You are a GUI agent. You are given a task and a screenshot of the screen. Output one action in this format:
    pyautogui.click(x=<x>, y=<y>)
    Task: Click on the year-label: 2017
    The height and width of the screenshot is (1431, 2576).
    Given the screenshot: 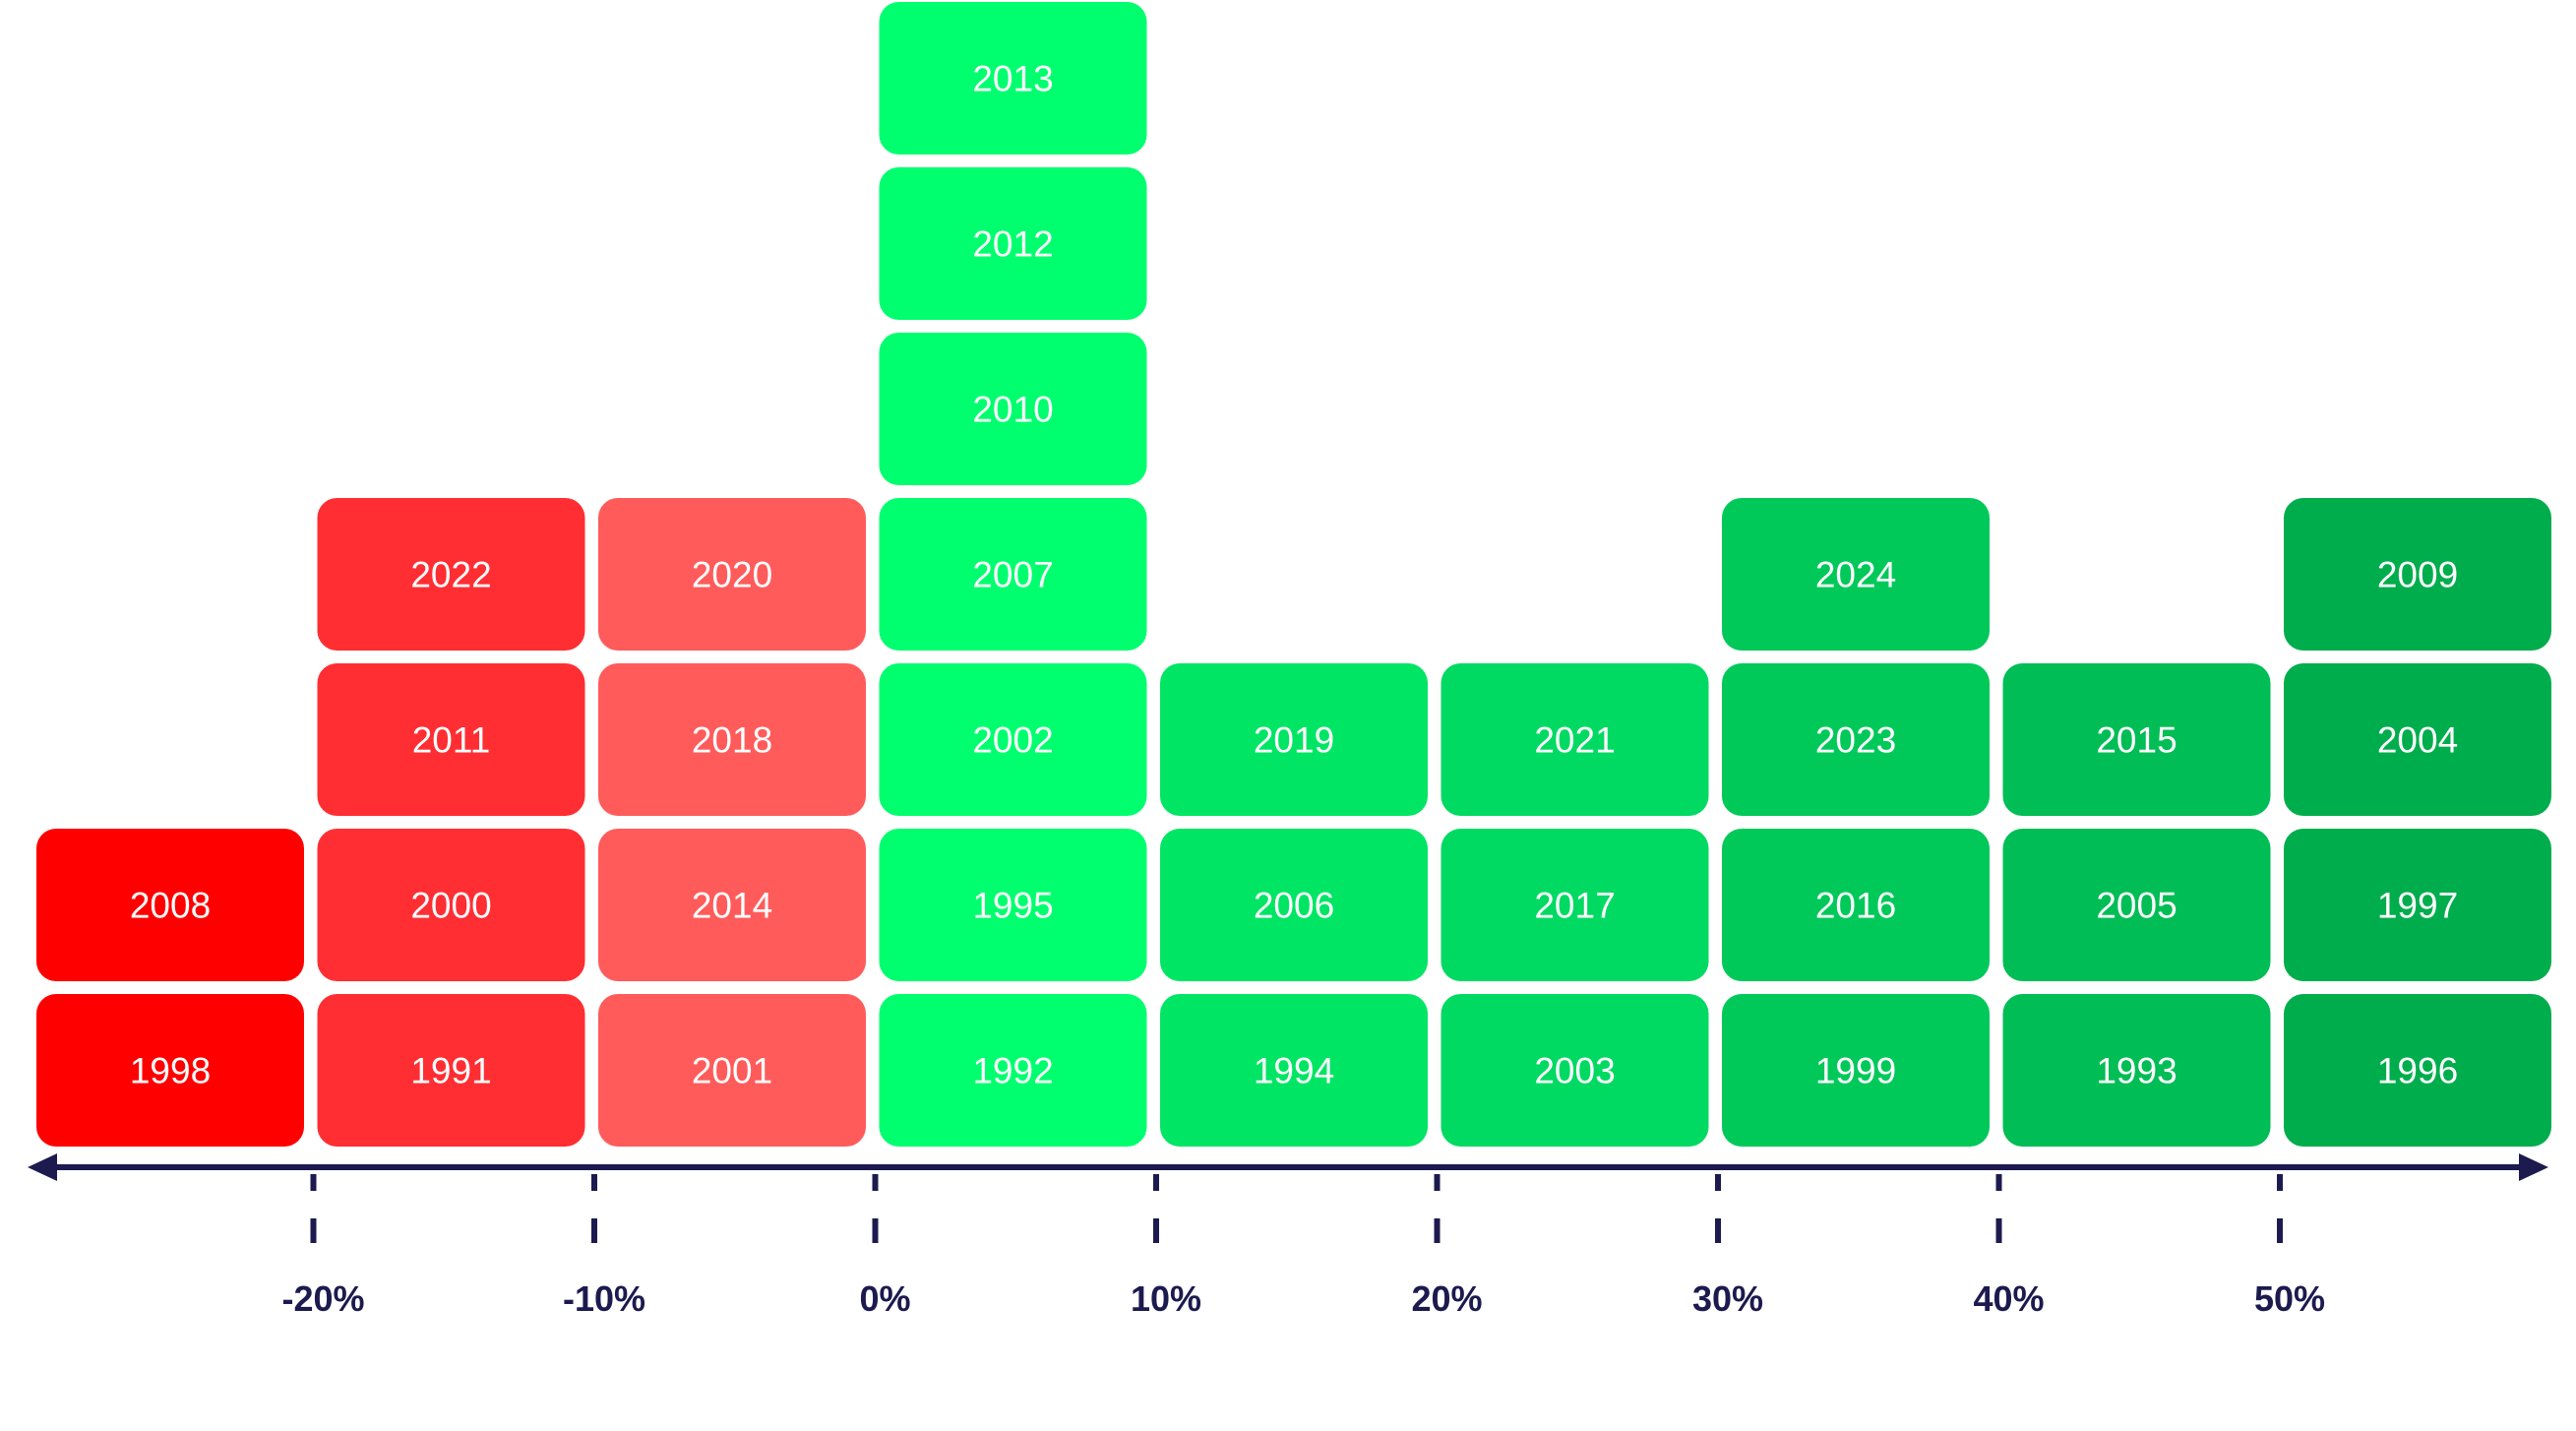 What is the action you would take?
    pyautogui.click(x=1574, y=906)
    